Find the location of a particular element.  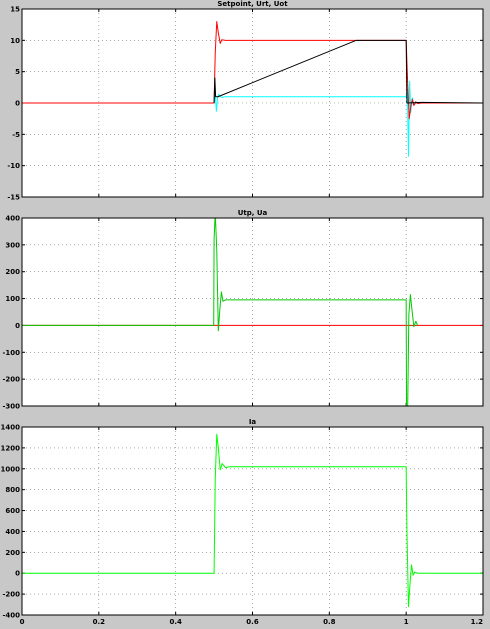

x-tick-label: 0.2 is located at coordinates (99, 622).